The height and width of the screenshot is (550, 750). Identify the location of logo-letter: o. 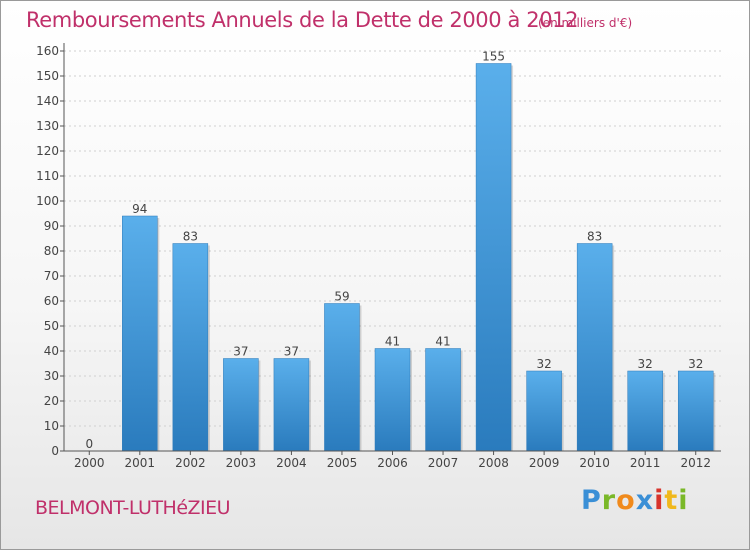
(626, 500).